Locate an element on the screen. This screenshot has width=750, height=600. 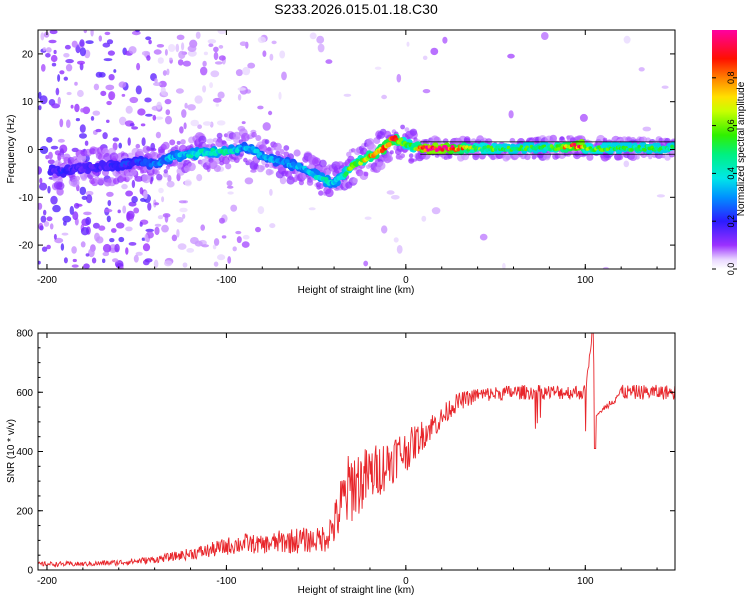
colorbar-gradient is located at coordinates (724, 149).